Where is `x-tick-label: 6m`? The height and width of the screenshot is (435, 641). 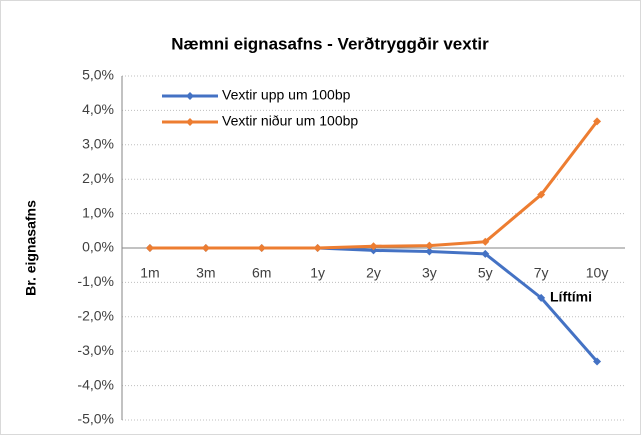
x-tick-label: 6m is located at coordinates (261, 273).